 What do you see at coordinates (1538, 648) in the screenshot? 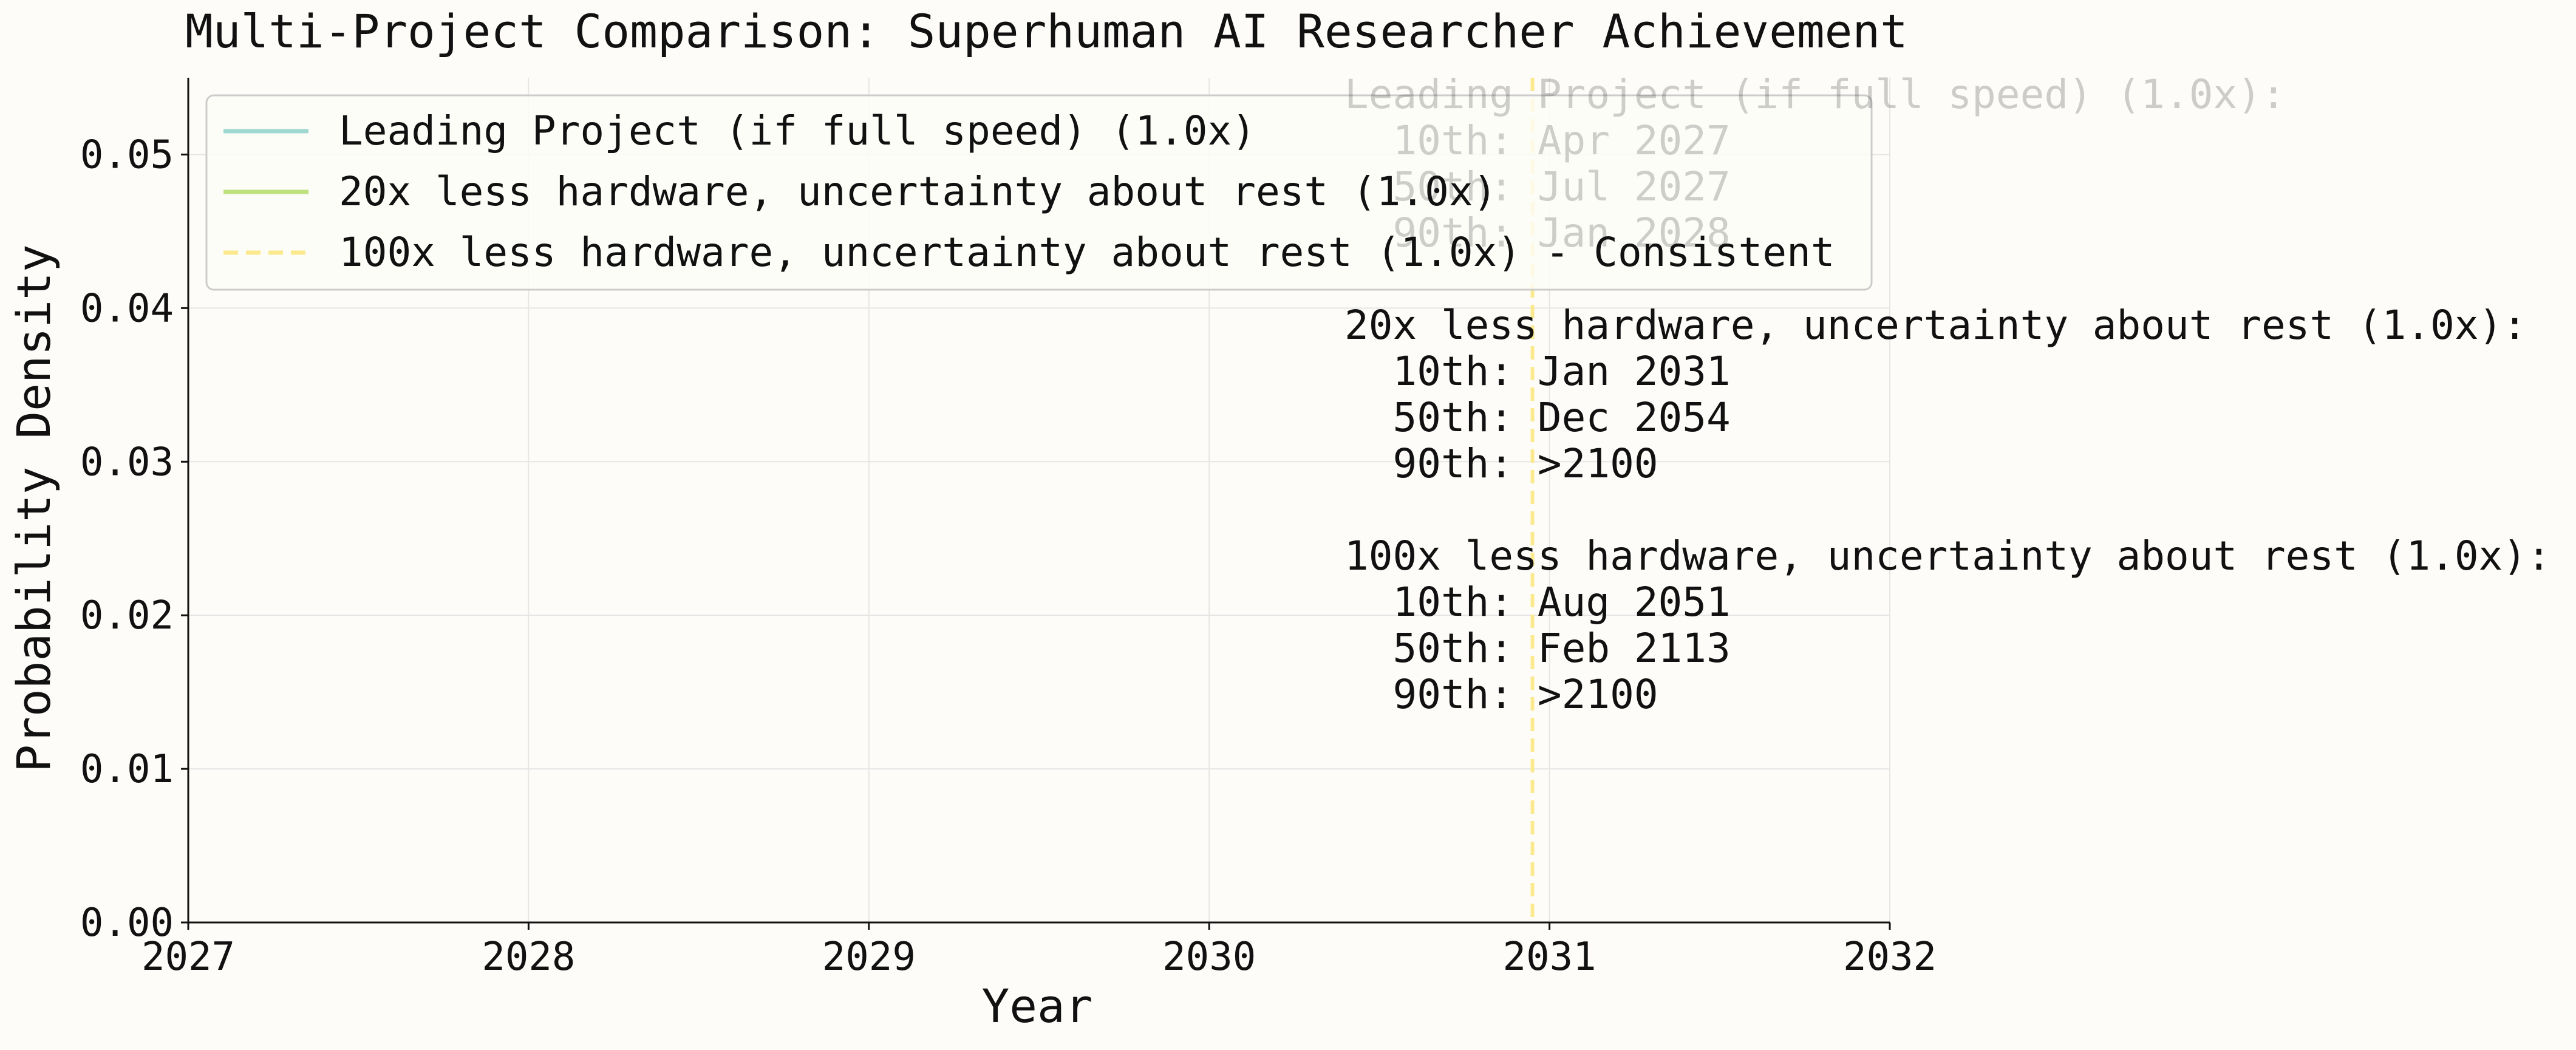
I see `annotation-line: 50th: Feb 2113` at bounding box center [1538, 648].